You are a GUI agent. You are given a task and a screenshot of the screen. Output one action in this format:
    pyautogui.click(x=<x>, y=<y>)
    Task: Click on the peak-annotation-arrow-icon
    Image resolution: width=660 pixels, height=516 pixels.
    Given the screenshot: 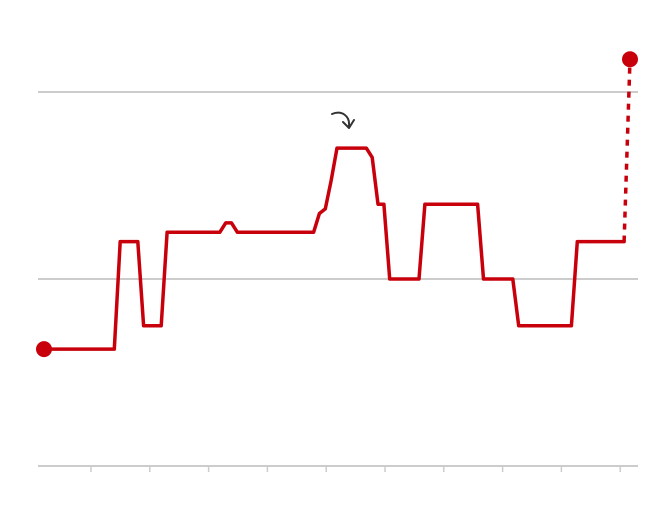 What is the action you would take?
    pyautogui.click(x=343, y=120)
    